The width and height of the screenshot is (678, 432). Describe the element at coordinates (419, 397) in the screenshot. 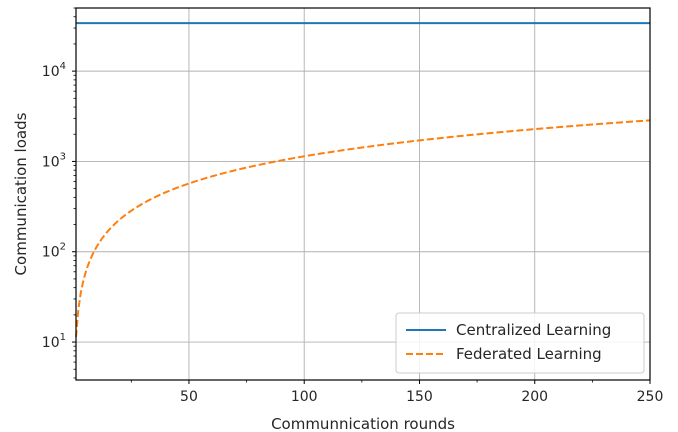

I see `x-tick-label: 150` at that location.